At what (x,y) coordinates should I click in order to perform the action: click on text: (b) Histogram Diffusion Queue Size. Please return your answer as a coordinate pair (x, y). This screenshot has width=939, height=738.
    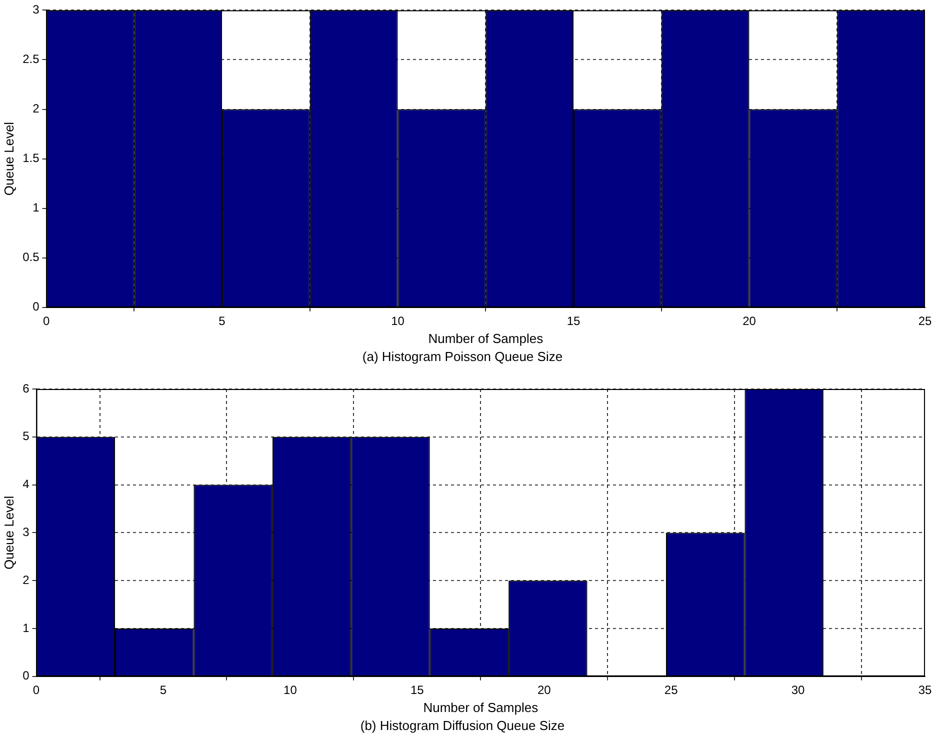
    Looking at the image, I should click on (462, 725).